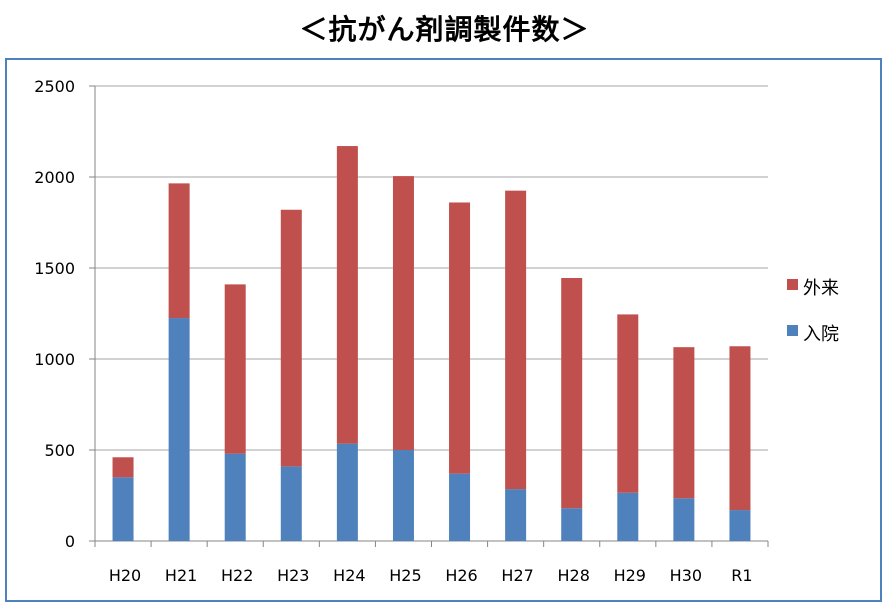 This screenshot has height=608, width=889. What do you see at coordinates (574, 575) in the screenshot?
I see `x-tick-label: H28` at bounding box center [574, 575].